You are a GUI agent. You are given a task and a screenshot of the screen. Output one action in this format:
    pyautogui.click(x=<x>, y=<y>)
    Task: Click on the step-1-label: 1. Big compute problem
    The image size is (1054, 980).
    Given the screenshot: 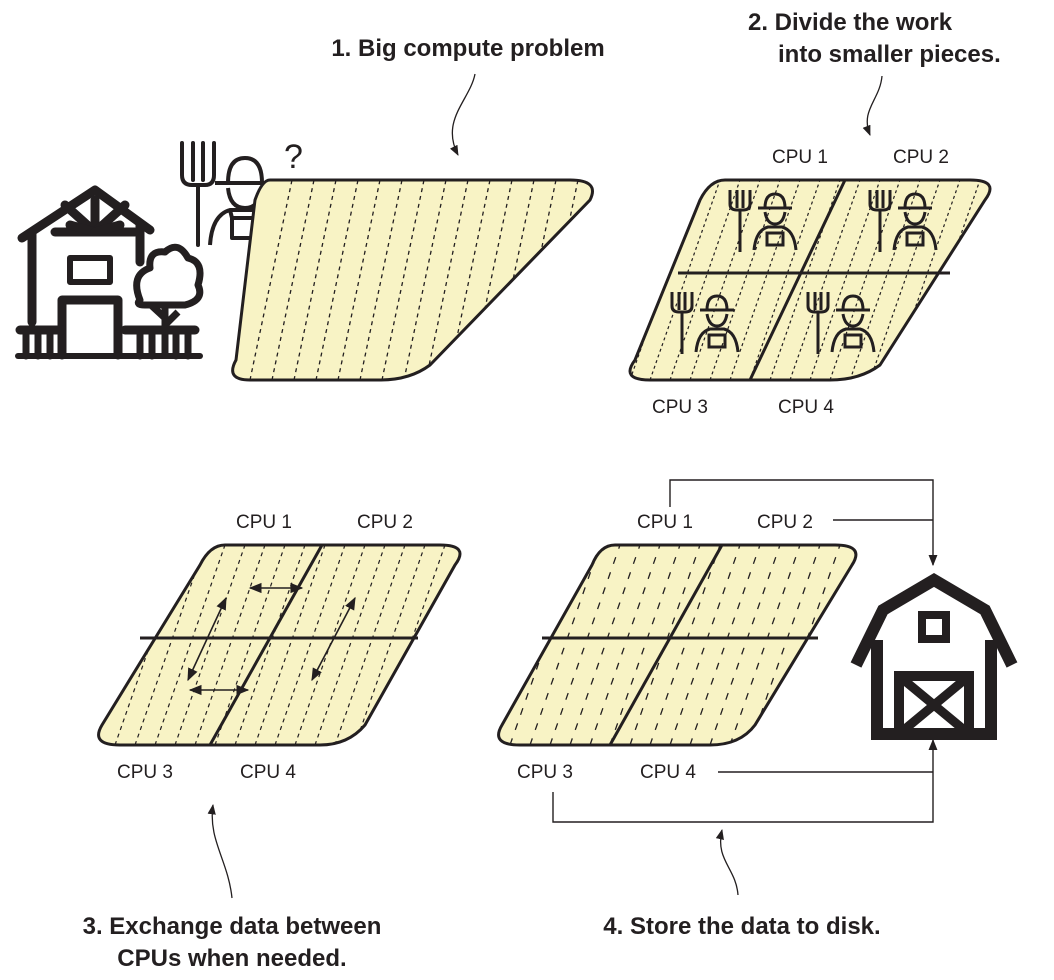 What is the action you would take?
    pyautogui.click(x=467, y=48)
    